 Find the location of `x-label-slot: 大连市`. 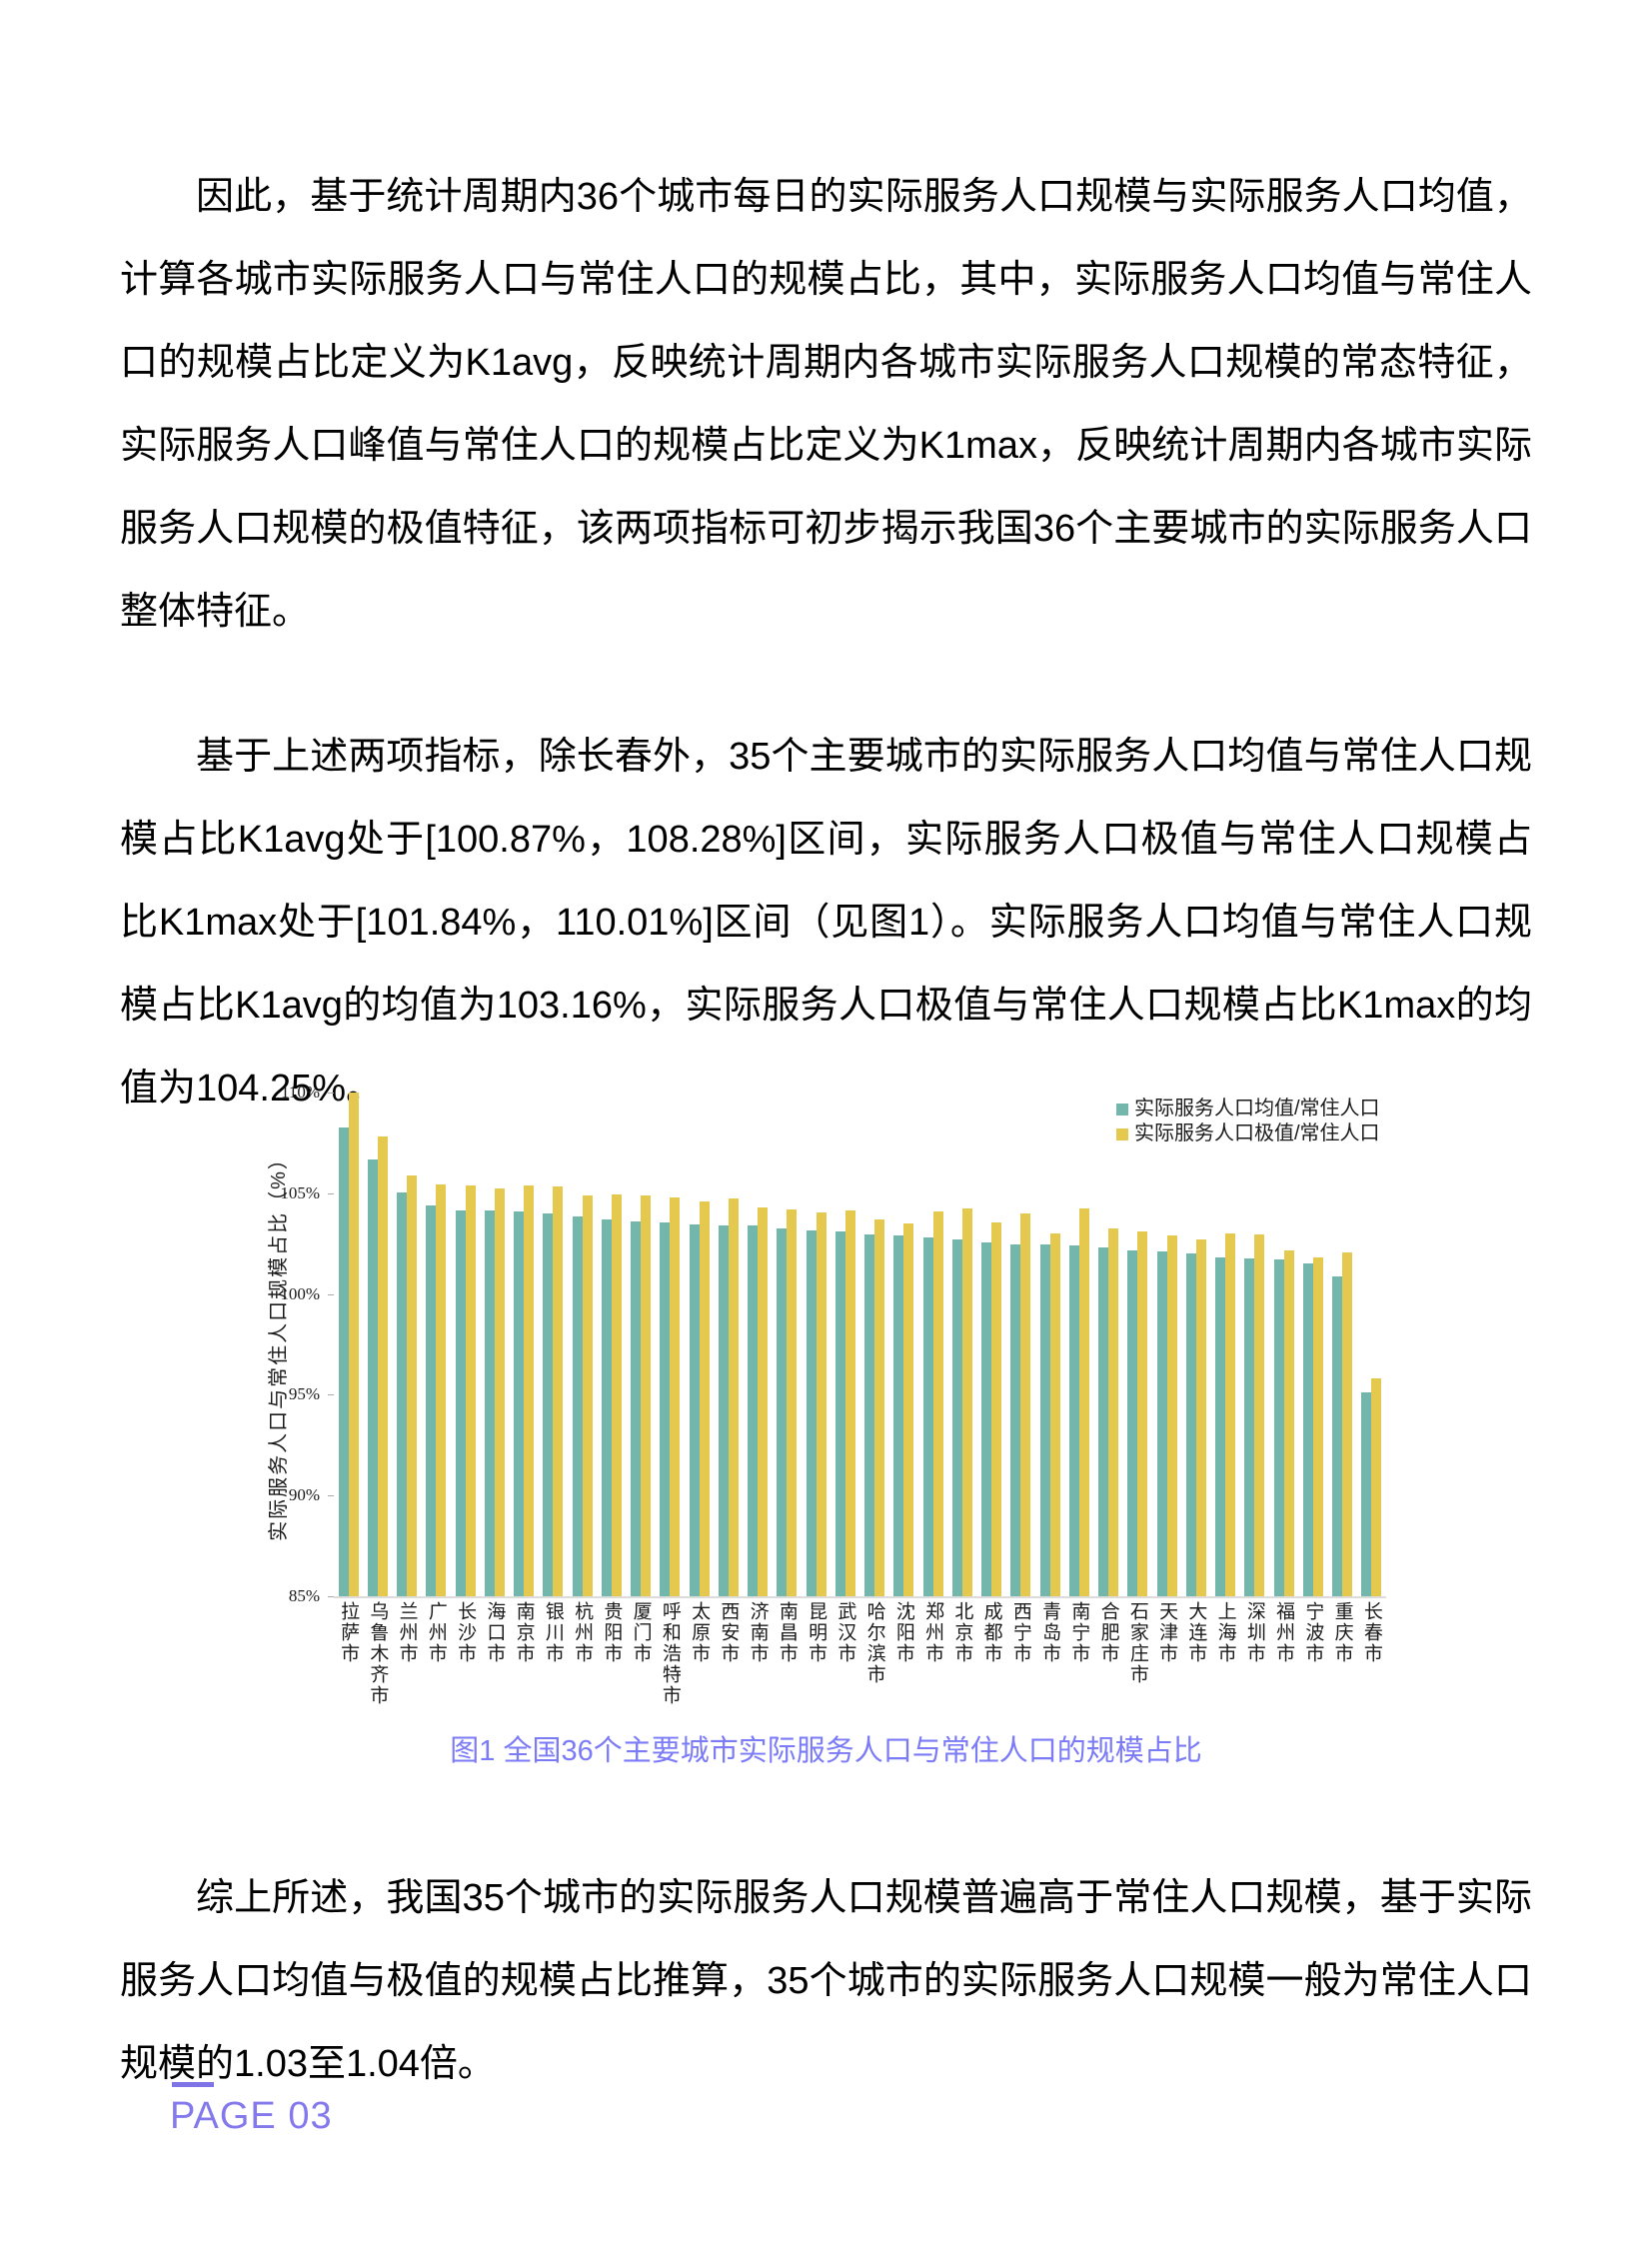

x-label-slot: 大连市 is located at coordinates (1196, 1668).